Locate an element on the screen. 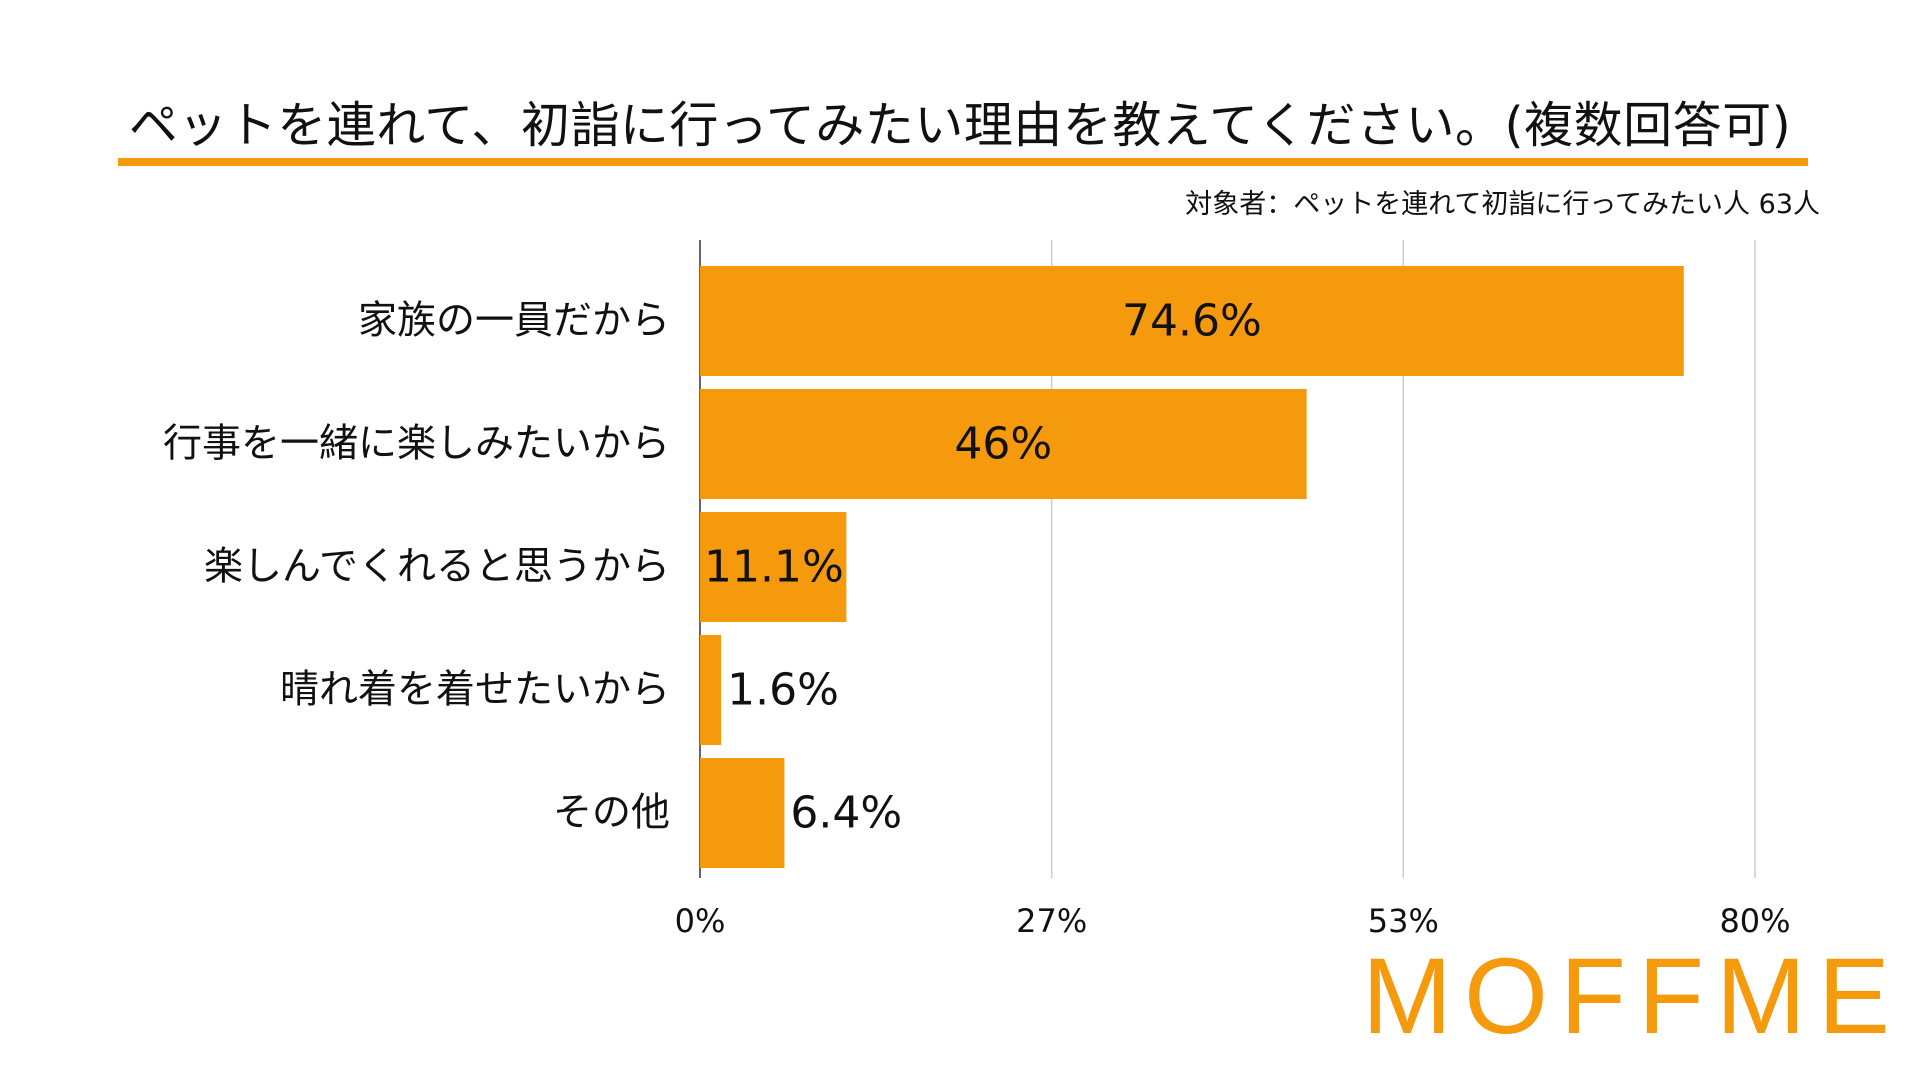 The image size is (1920, 1080). value-label: 11.1% is located at coordinates (774, 567).